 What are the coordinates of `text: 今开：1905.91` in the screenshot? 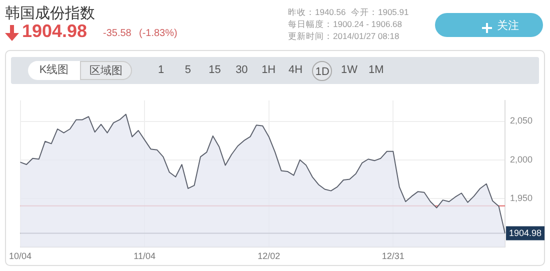 It's located at (380, 13).